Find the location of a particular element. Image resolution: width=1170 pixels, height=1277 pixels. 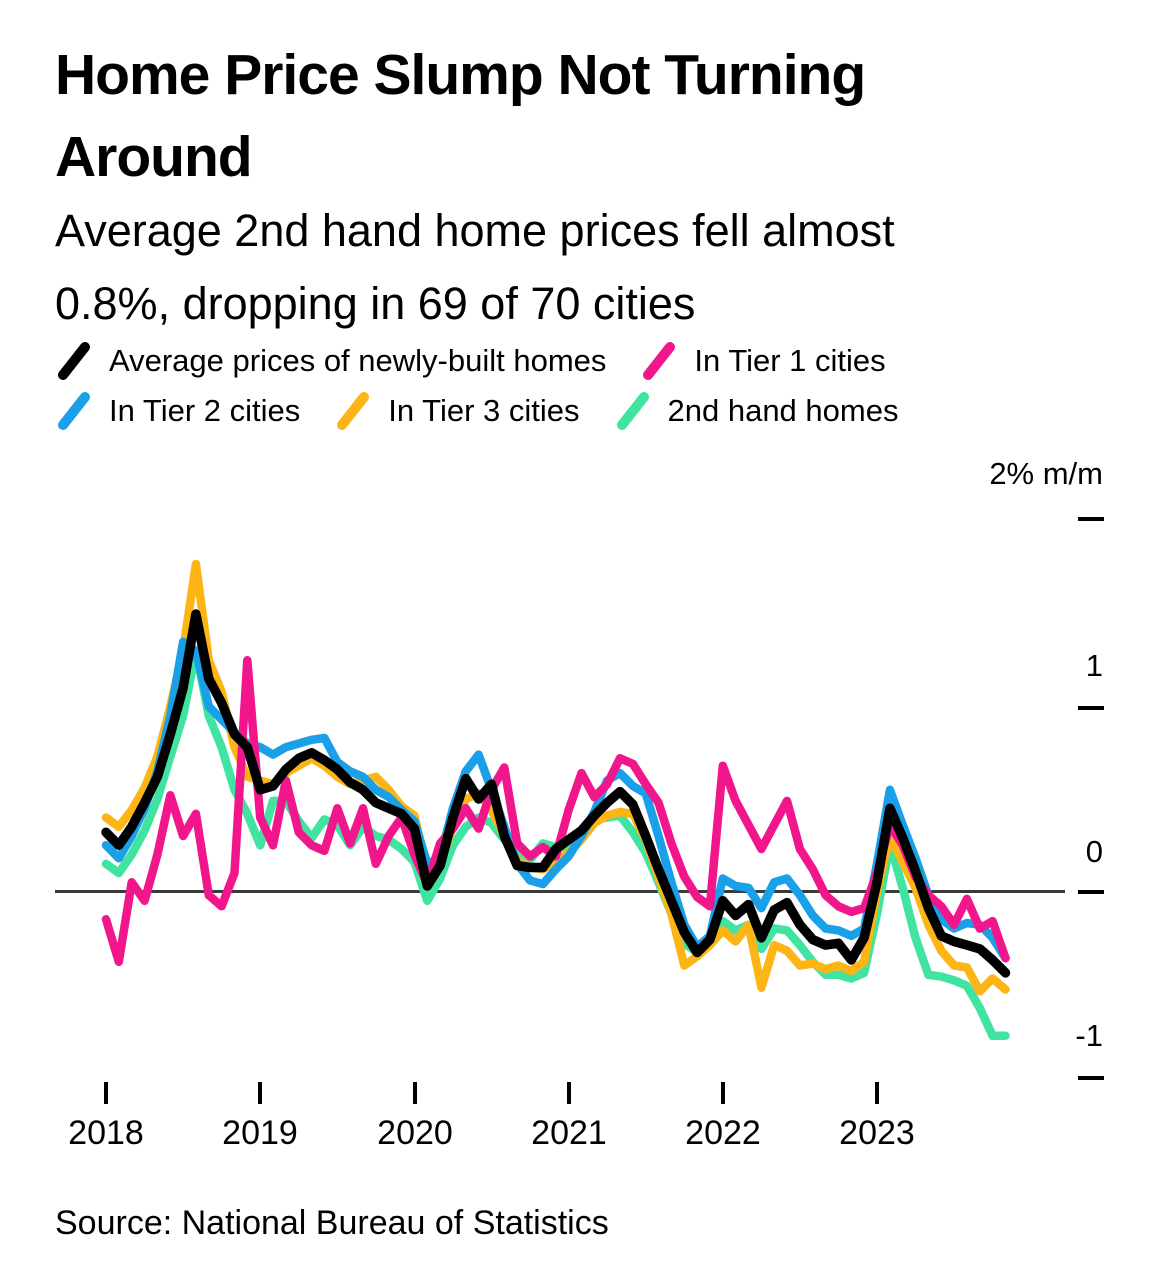

legend-item-2nd-hand-homes: 2nd hand homes is located at coordinates (756, 411).